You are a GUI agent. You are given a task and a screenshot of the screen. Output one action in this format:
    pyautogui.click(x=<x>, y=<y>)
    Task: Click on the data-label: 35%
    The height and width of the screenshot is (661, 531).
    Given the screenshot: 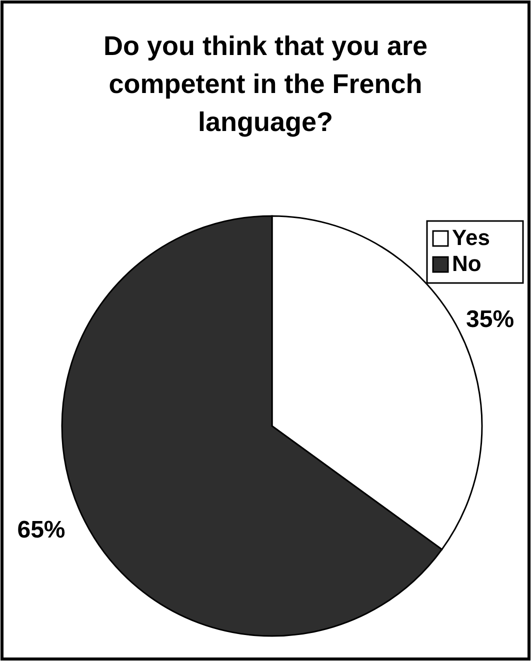 What is the action you would take?
    pyautogui.click(x=490, y=320)
    